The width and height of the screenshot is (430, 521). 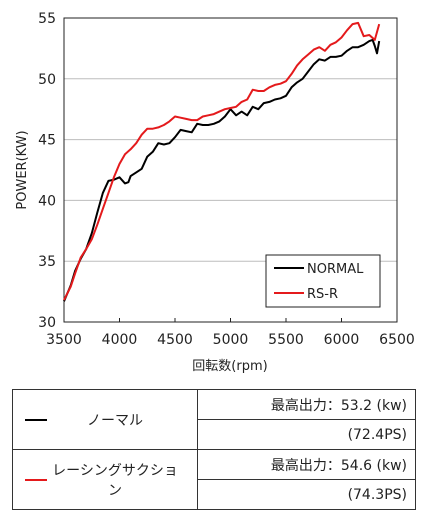 I want to click on y-axis-title: POWER(KW), so click(x=22, y=169).